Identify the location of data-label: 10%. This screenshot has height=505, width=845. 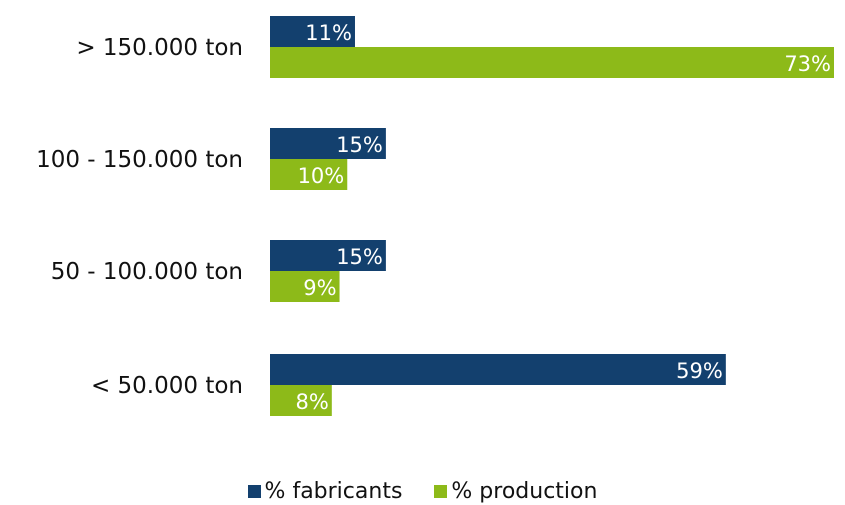
(321, 176).